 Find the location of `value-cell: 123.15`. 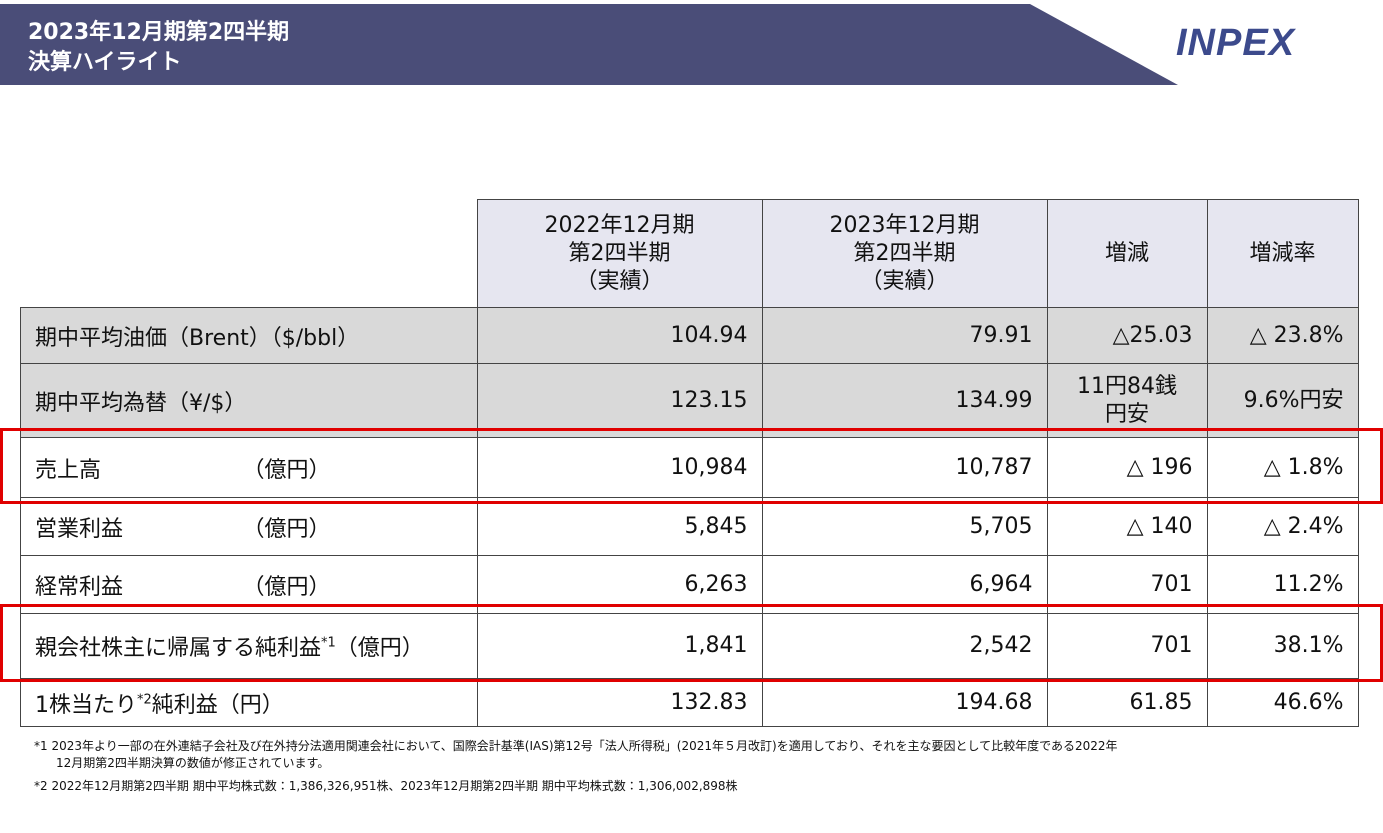

value-cell: 123.15 is located at coordinates (619, 400).